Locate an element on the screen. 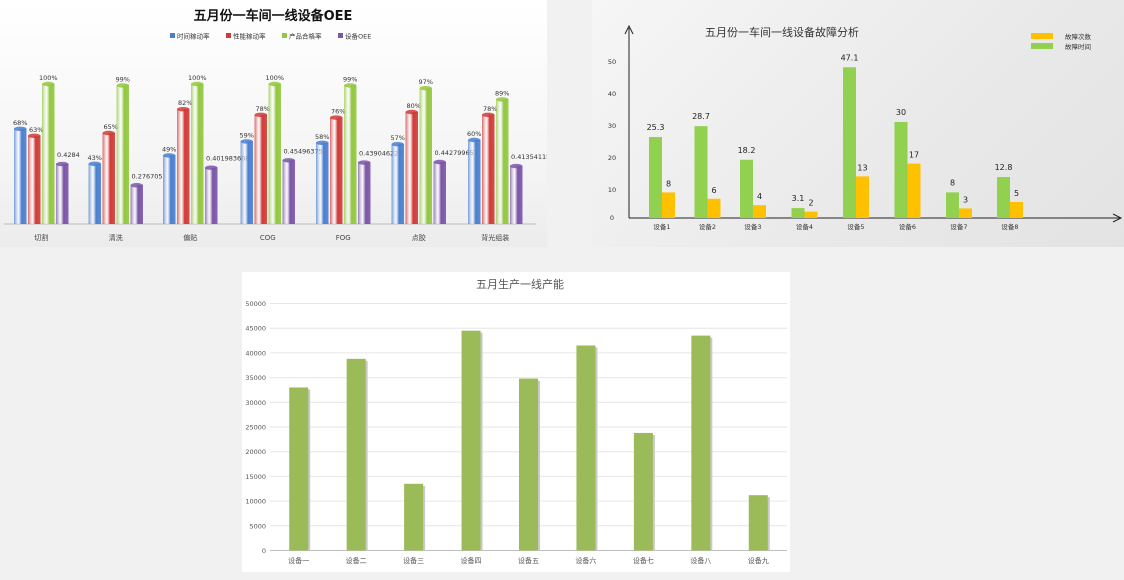 The height and width of the screenshot is (580, 1124). x-tick-label: COG is located at coordinates (268, 238).